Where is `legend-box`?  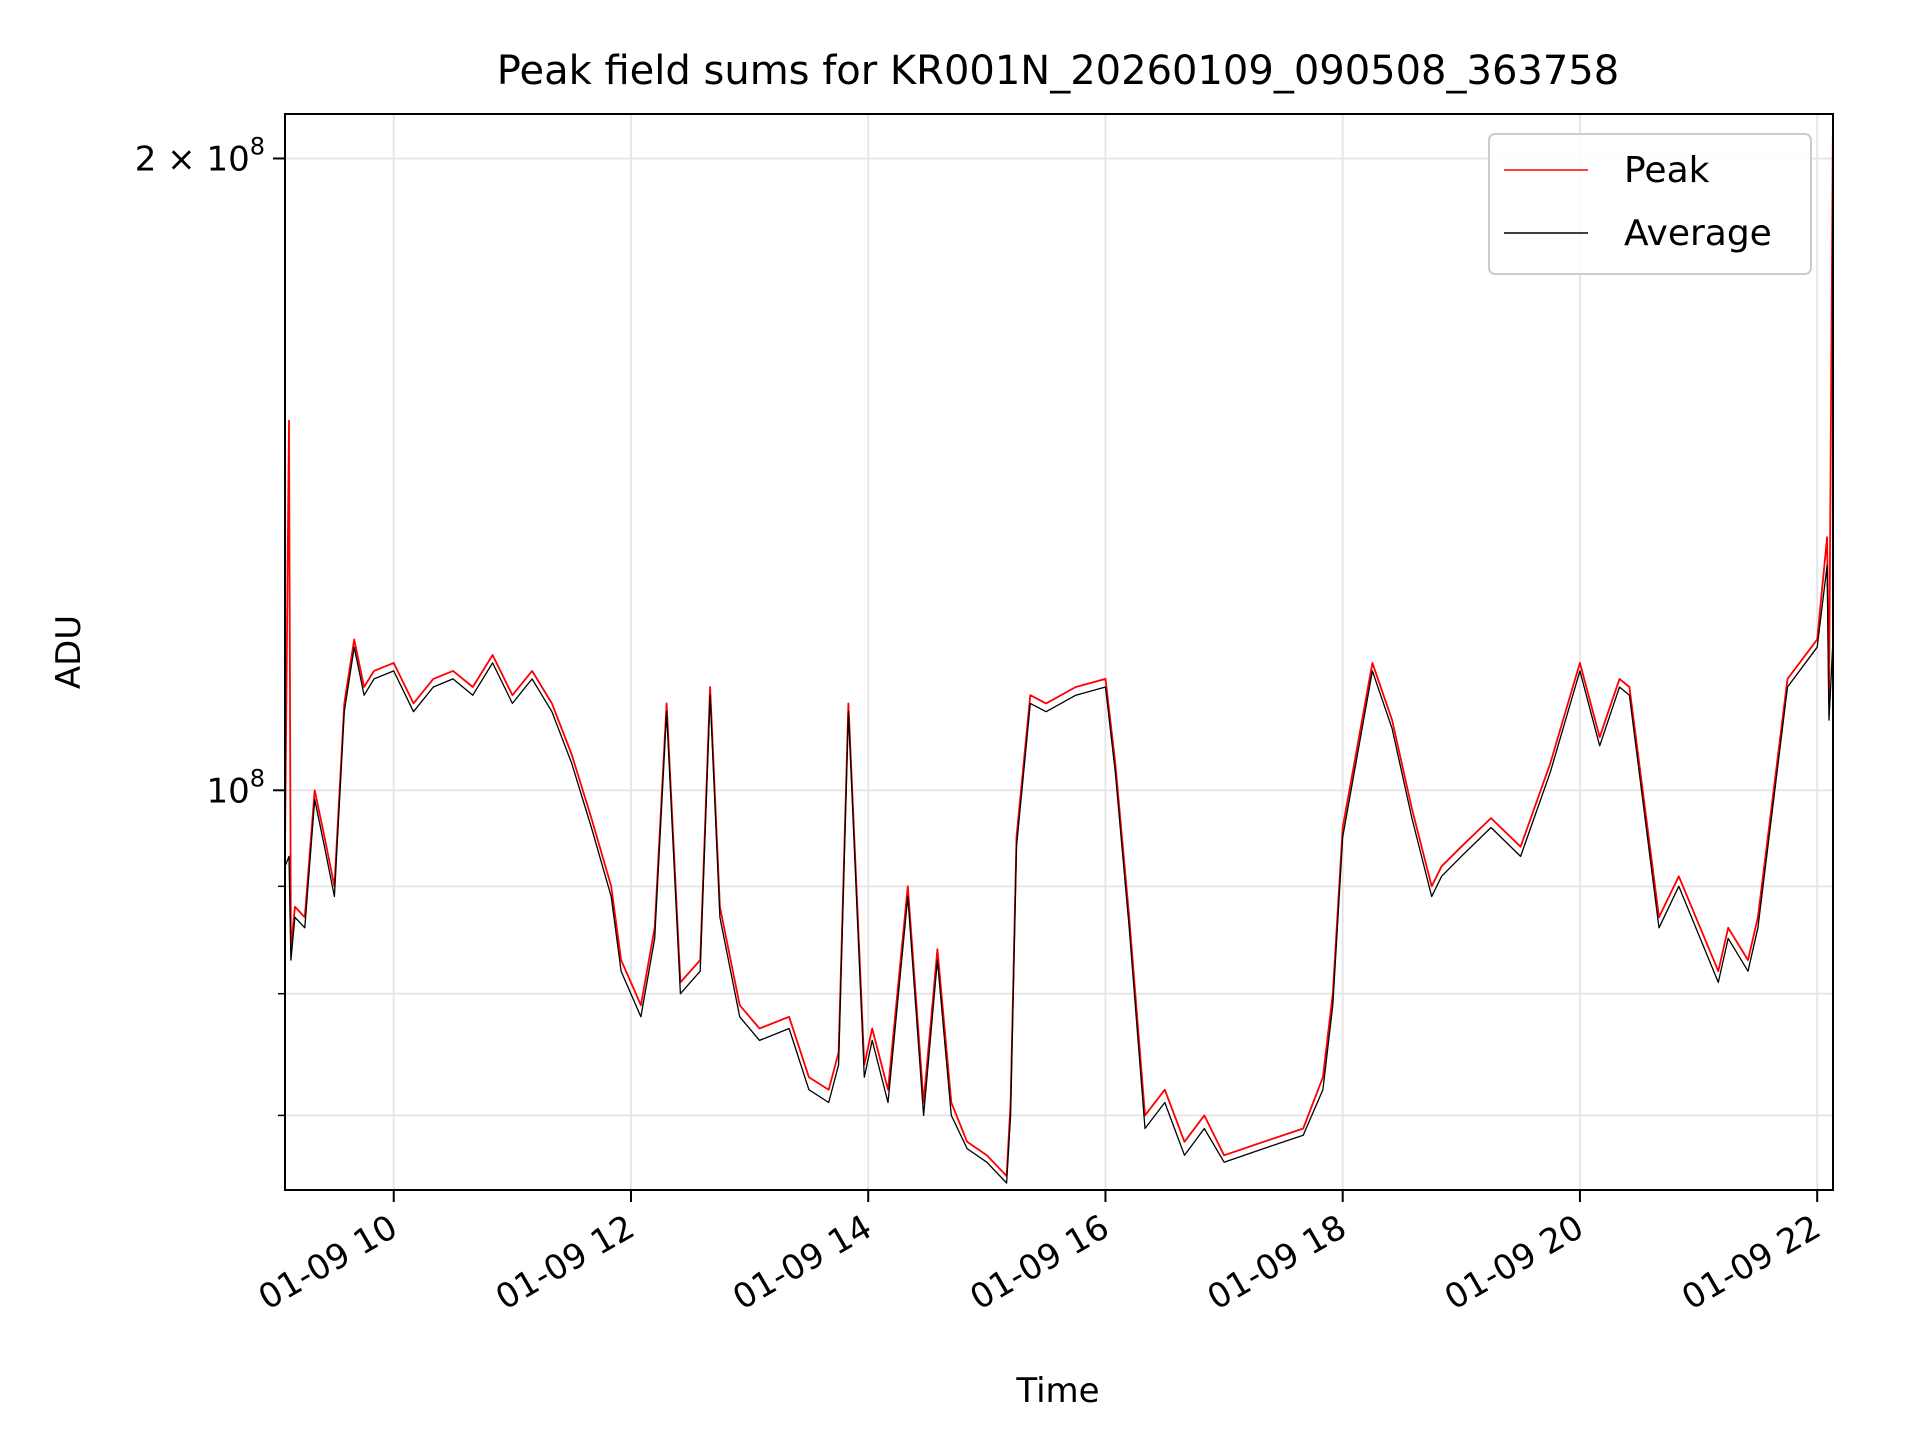 legend-box is located at coordinates (1650, 204).